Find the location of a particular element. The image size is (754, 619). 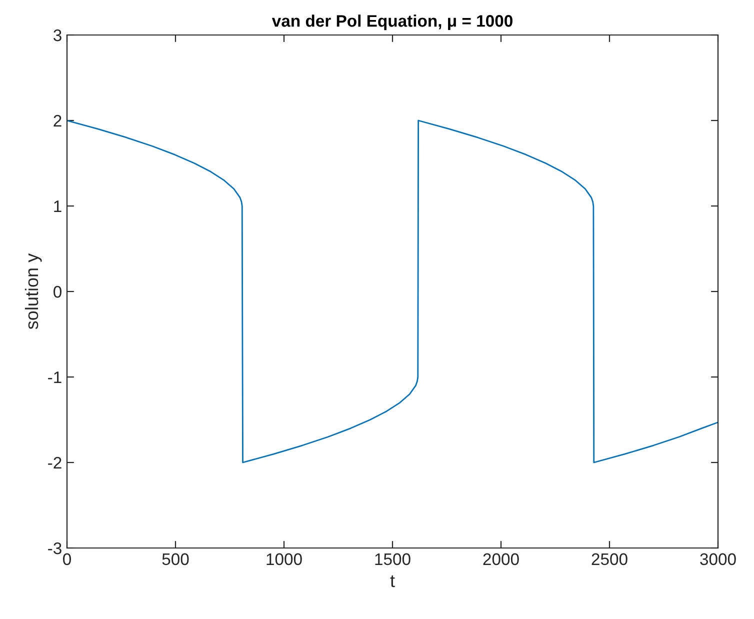

y-tick-label: 2 is located at coordinates (58, 120).